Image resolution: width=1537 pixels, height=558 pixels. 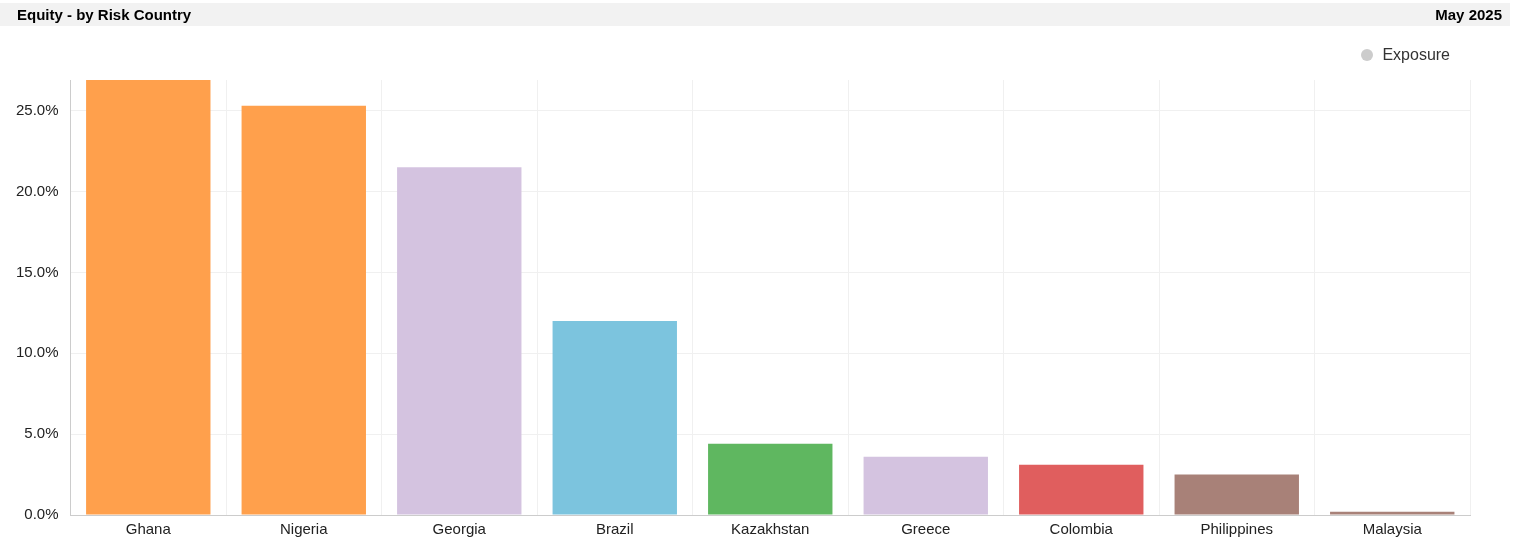 What do you see at coordinates (1392, 529) in the screenshot?
I see `x-tick-label: Malaysia` at bounding box center [1392, 529].